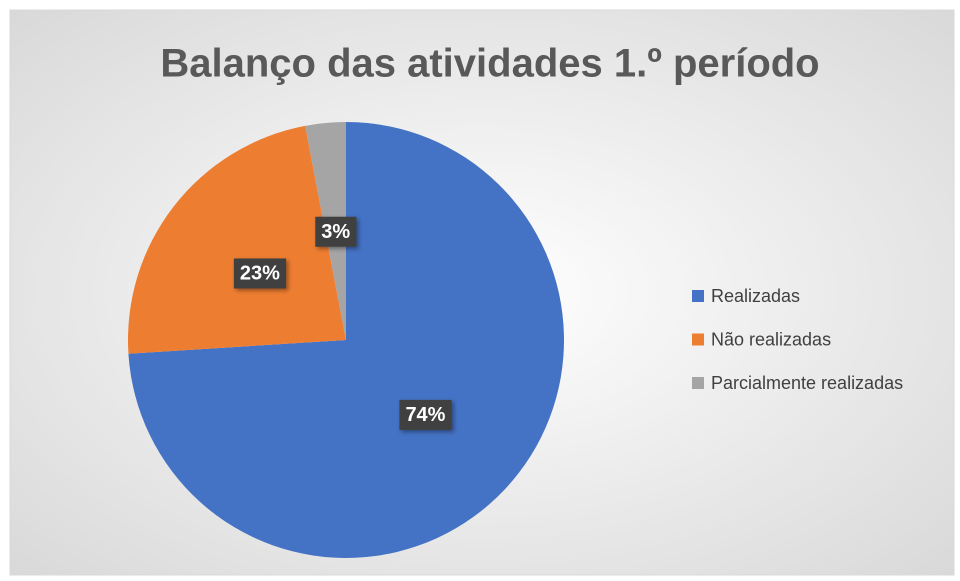 This screenshot has width=960, height=581. What do you see at coordinates (489, 64) in the screenshot?
I see `chart-title: Balanço das atividades 1.º período` at bounding box center [489, 64].